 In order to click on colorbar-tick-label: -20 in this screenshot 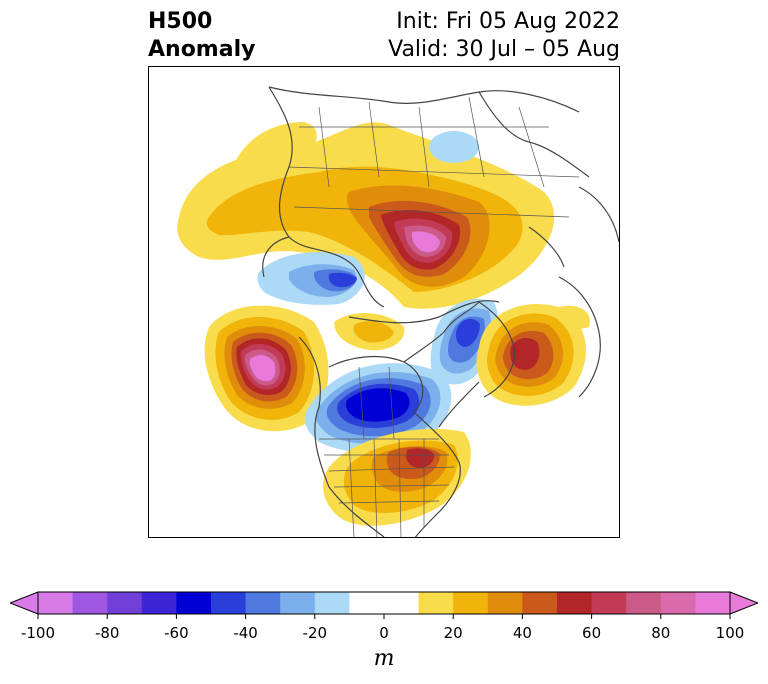, I will do `click(315, 633)`.